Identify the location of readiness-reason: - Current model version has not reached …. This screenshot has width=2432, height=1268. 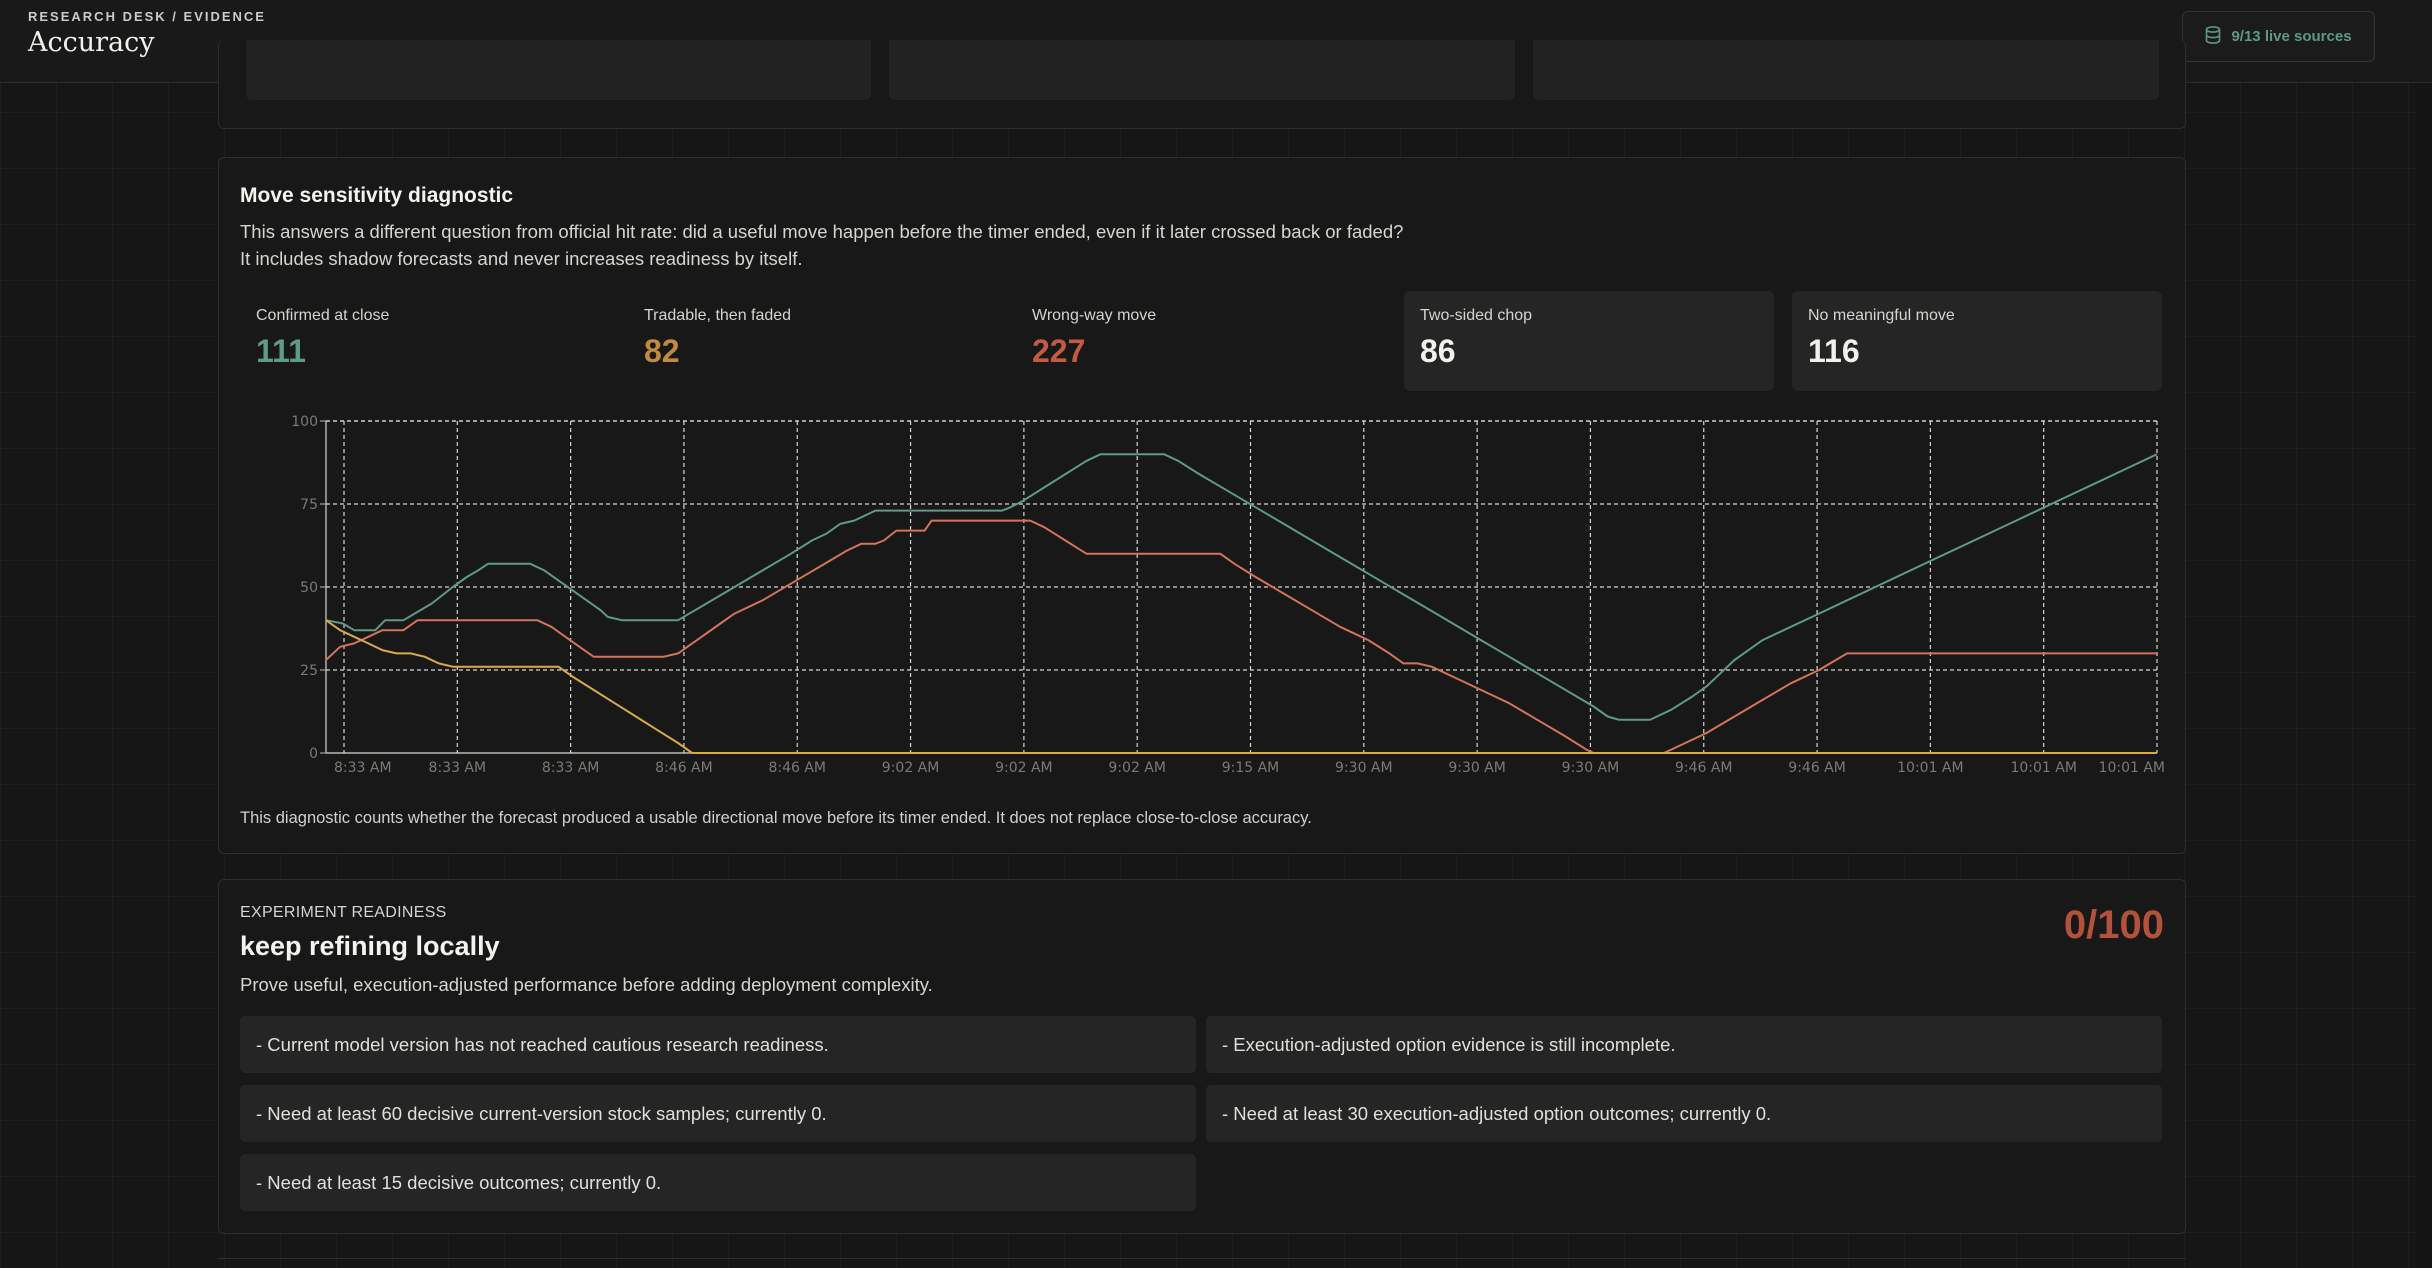
(718, 1044).